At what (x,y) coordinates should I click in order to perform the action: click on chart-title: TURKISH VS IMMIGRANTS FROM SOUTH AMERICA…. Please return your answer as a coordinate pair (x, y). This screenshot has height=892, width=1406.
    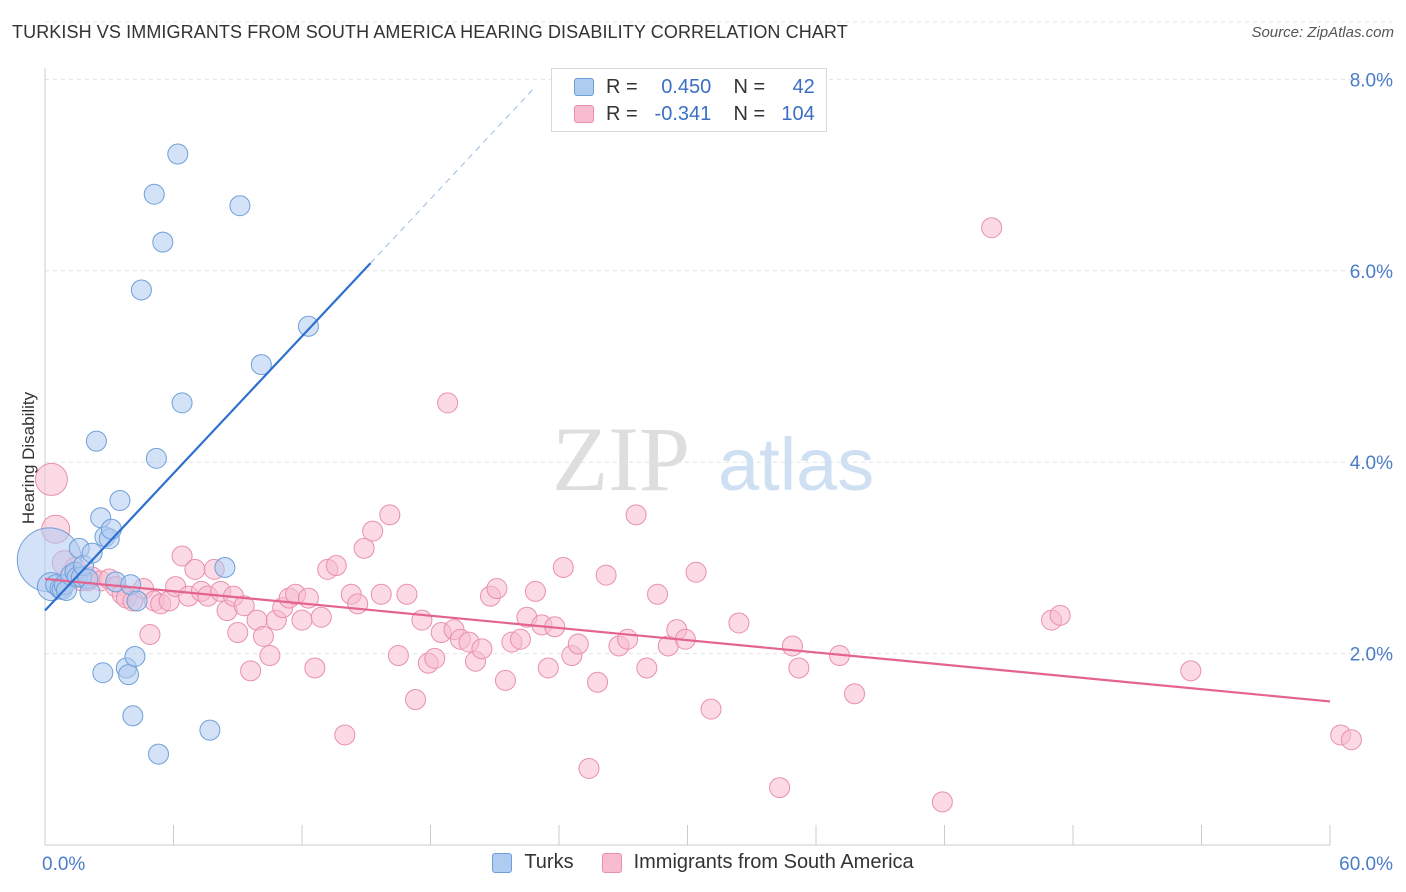
    Looking at the image, I should click on (430, 32).